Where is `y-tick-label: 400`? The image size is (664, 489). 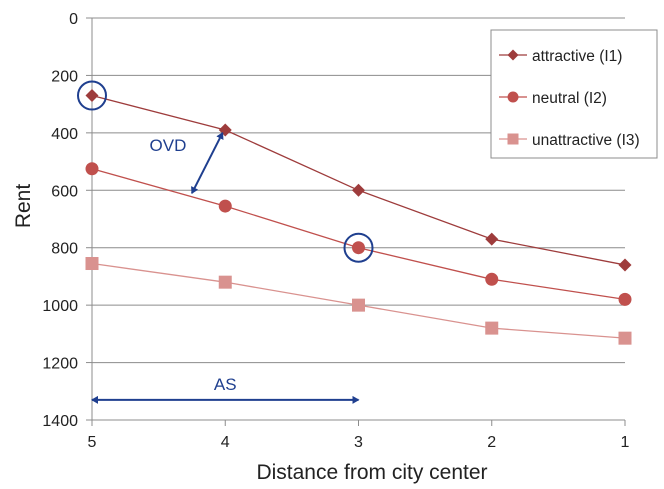
y-tick-label: 400 is located at coordinates (64, 134).